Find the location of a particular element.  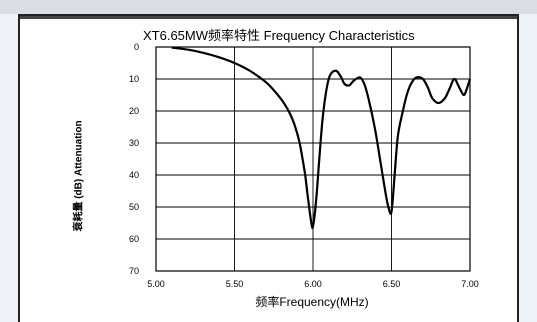

y-tick-label: 20 is located at coordinates (134, 111).